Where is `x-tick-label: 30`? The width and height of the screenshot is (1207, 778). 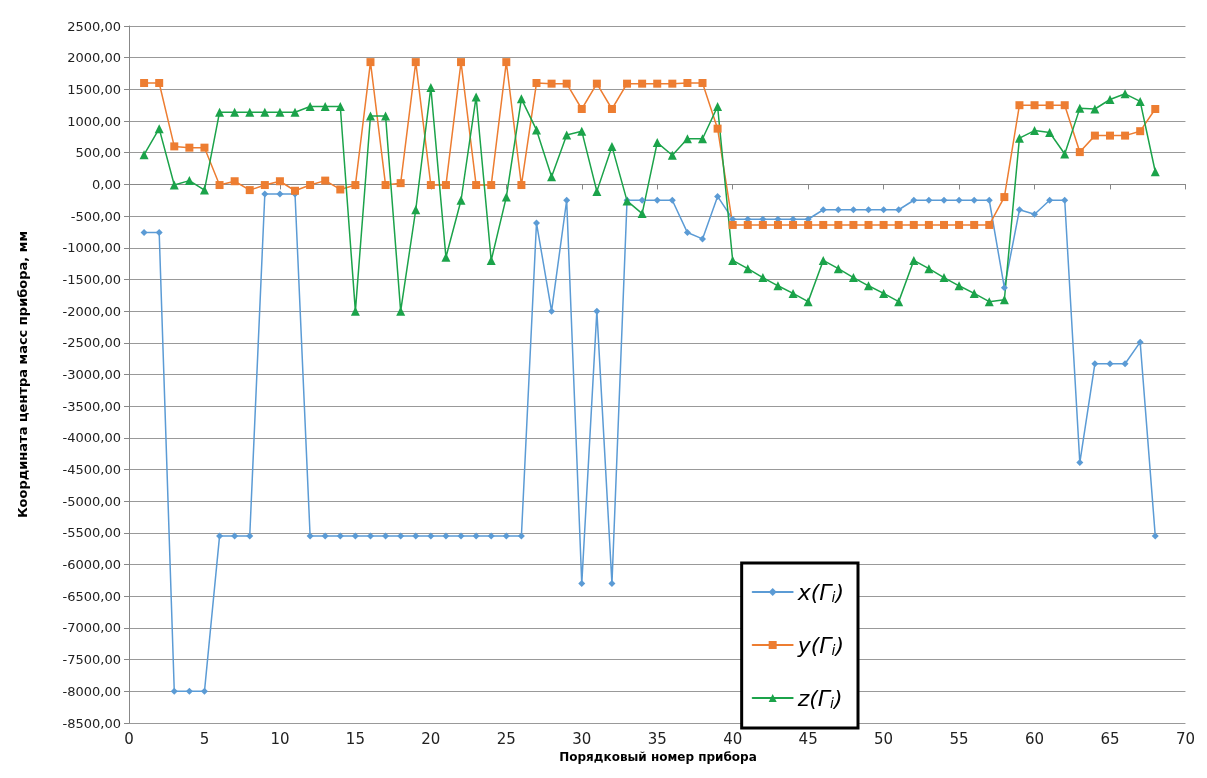 x-tick-label: 30 is located at coordinates (582, 738).